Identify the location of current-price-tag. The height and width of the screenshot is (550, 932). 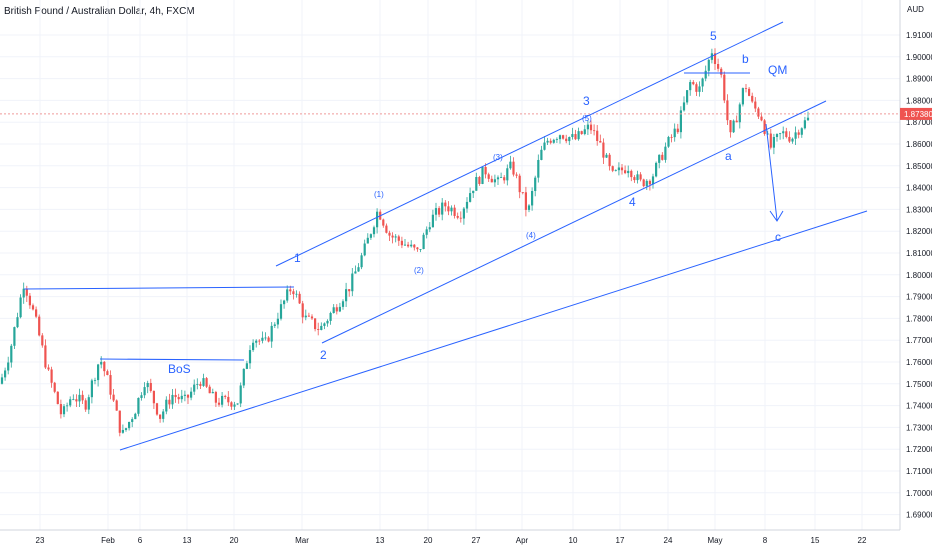
(916, 113).